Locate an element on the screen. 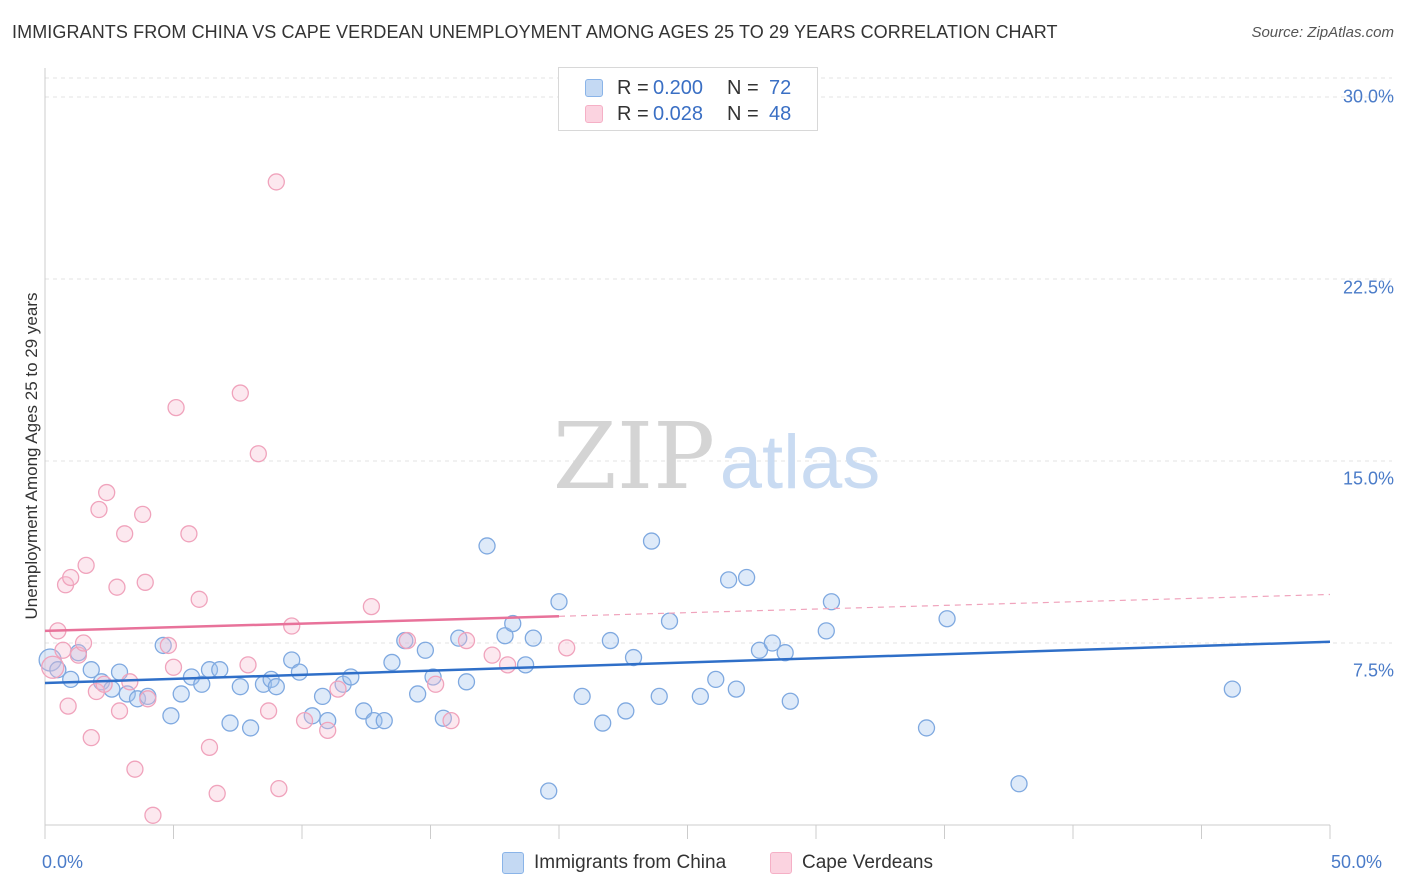 The width and height of the screenshot is (1406, 892). watermark-zip: ZIP is located at coordinates (634, 456).